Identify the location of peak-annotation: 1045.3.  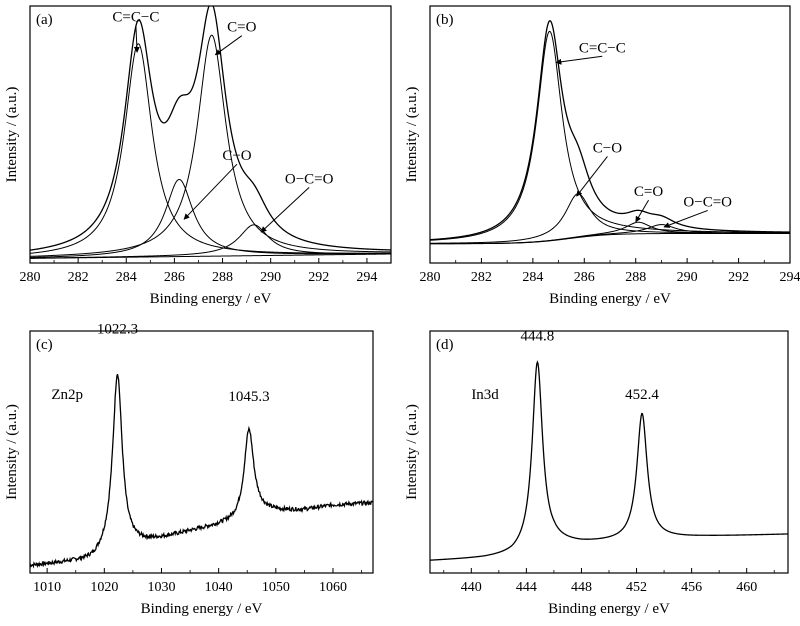
(248, 397).